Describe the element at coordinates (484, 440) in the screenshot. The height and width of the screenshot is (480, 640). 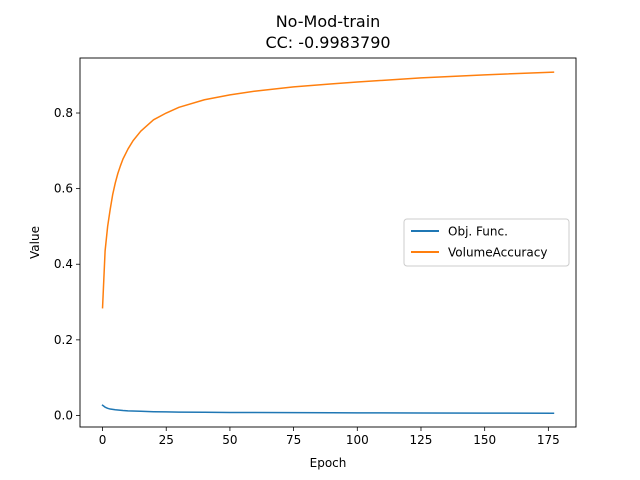
I see `x-tick-label: 150` at that location.